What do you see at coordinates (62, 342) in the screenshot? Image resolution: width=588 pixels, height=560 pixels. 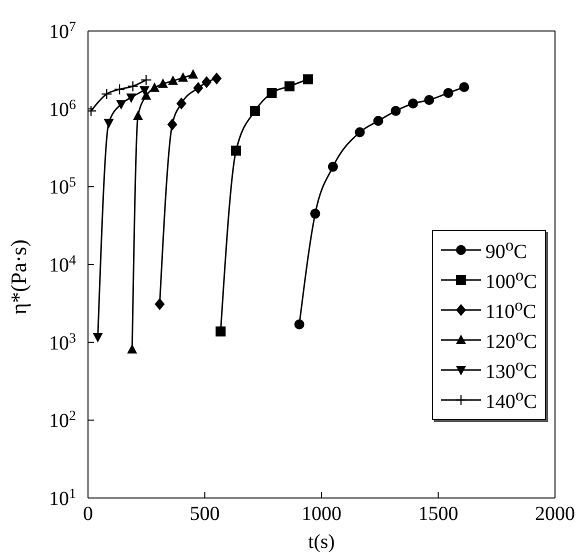 I see `y-tick-label: 10$^{3}$` at bounding box center [62, 342].